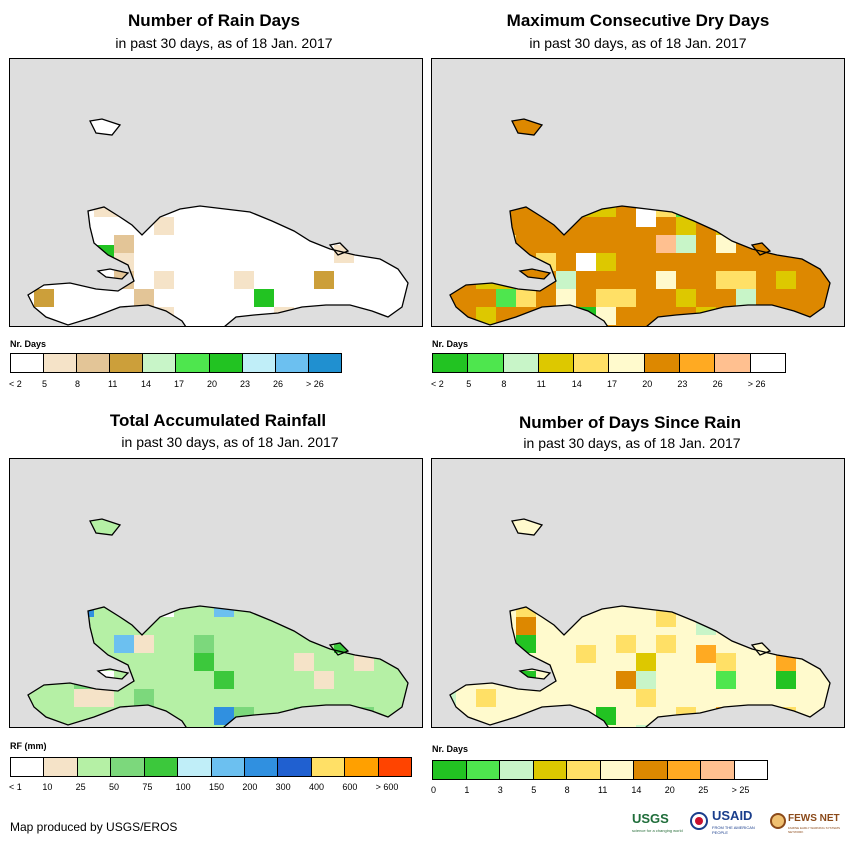  What do you see at coordinates (218, 420) in the screenshot?
I see `panel-title: Total Accumulated Rainfall` at bounding box center [218, 420].